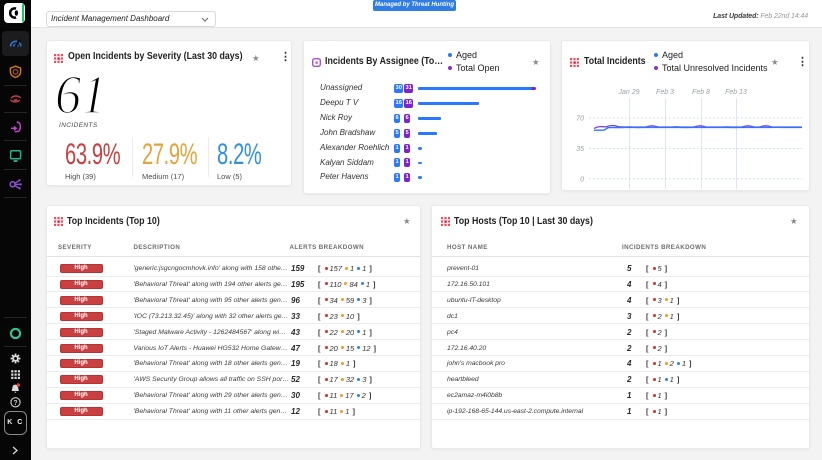 The image size is (822, 460). Describe the element at coordinates (582, 180) in the screenshot. I see `svg-text: 0` at that location.